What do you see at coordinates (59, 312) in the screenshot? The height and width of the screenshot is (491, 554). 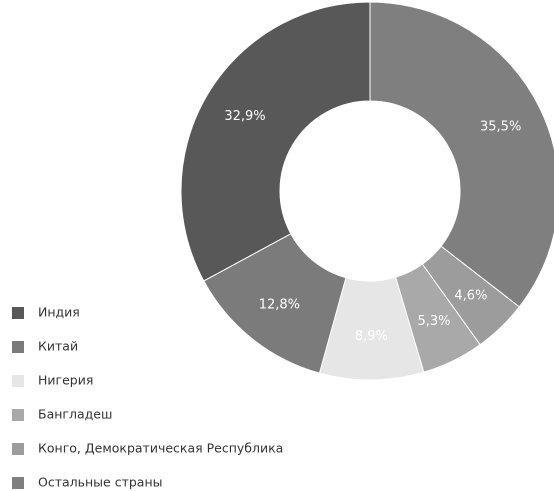 I see `legend-label: Индия` at bounding box center [59, 312].